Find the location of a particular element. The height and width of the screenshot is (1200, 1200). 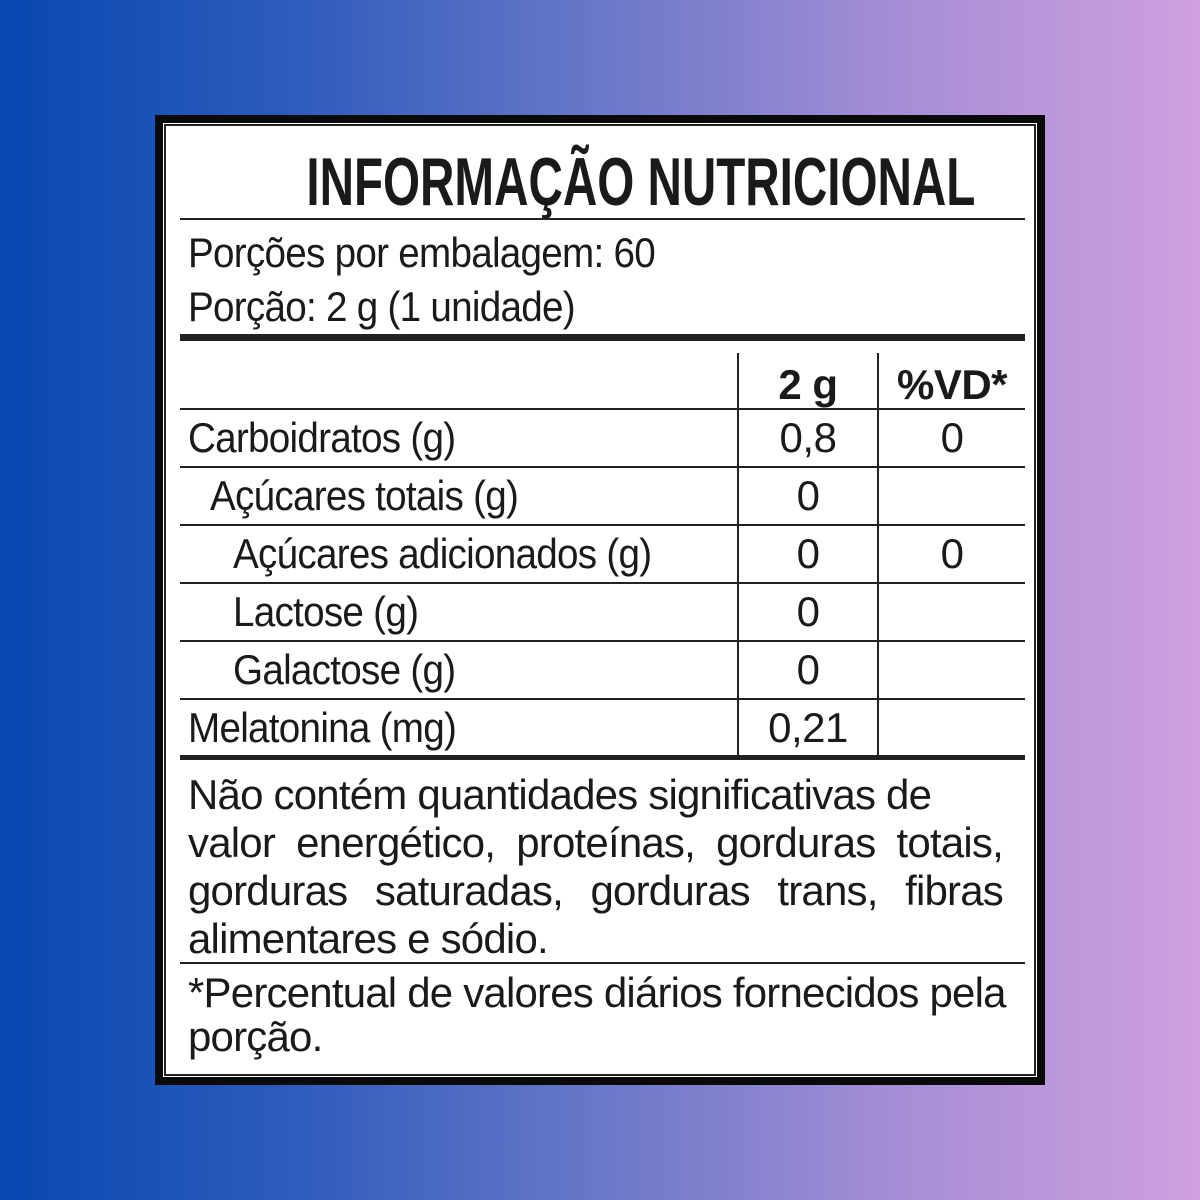

nutrient-label: Melatonina (mg) is located at coordinates (322, 727).